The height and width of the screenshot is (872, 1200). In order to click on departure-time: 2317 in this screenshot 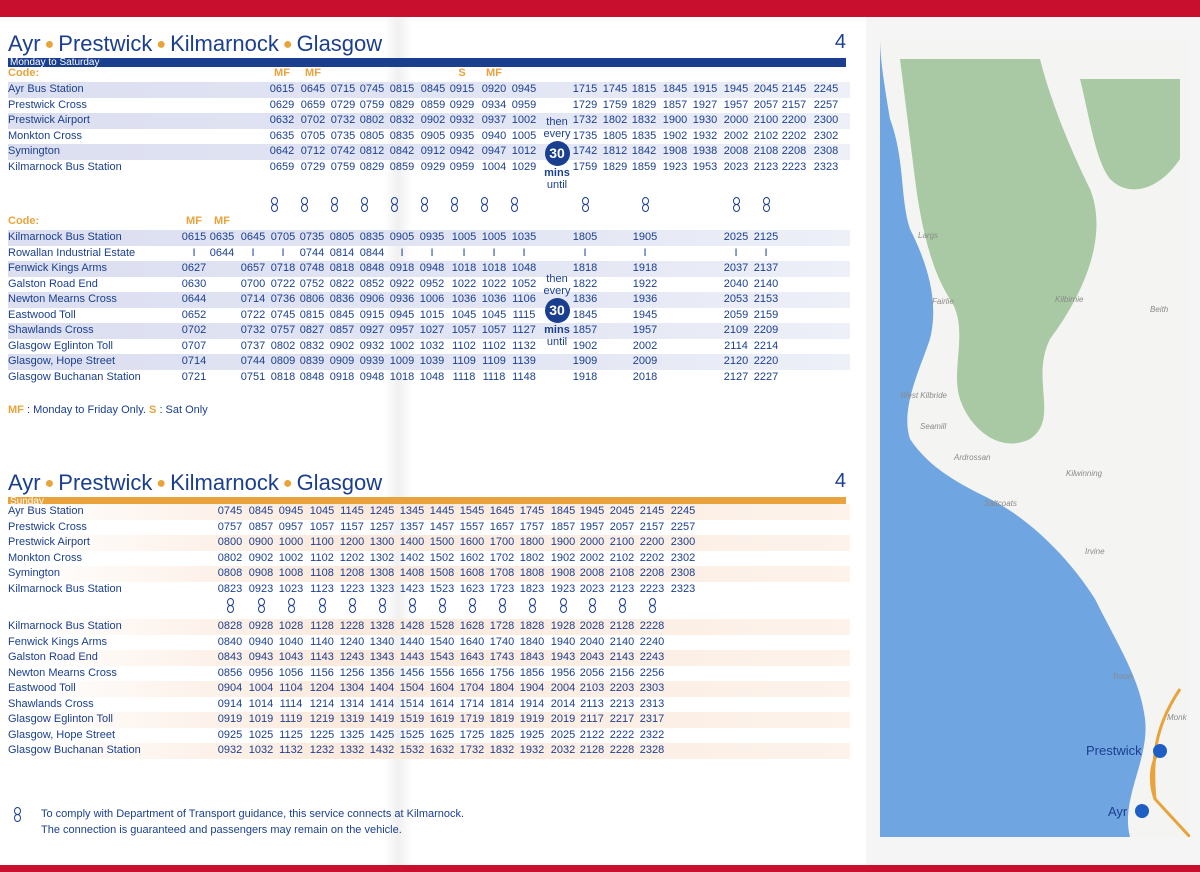, I will do `click(652, 719)`.